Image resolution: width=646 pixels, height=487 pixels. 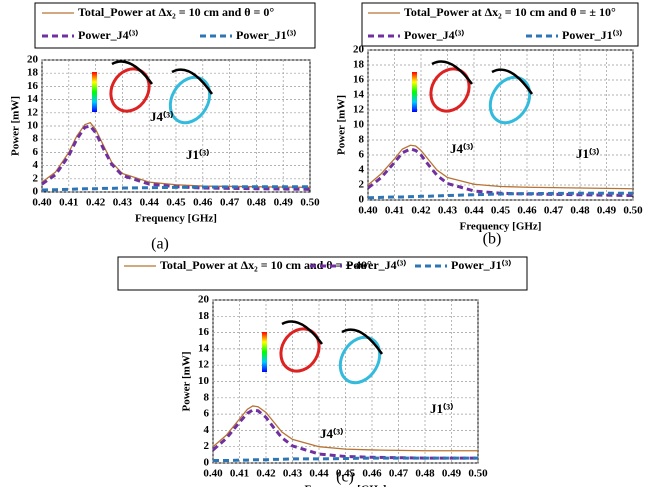 I want to click on legend-label: Power_J4⁽³⁾, so click(x=108, y=35).